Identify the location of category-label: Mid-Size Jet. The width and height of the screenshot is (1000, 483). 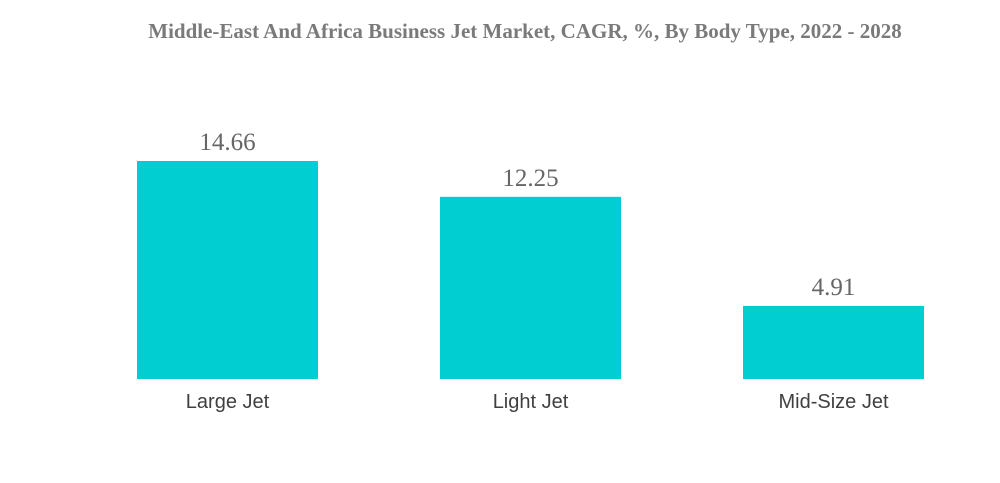
(833, 402).